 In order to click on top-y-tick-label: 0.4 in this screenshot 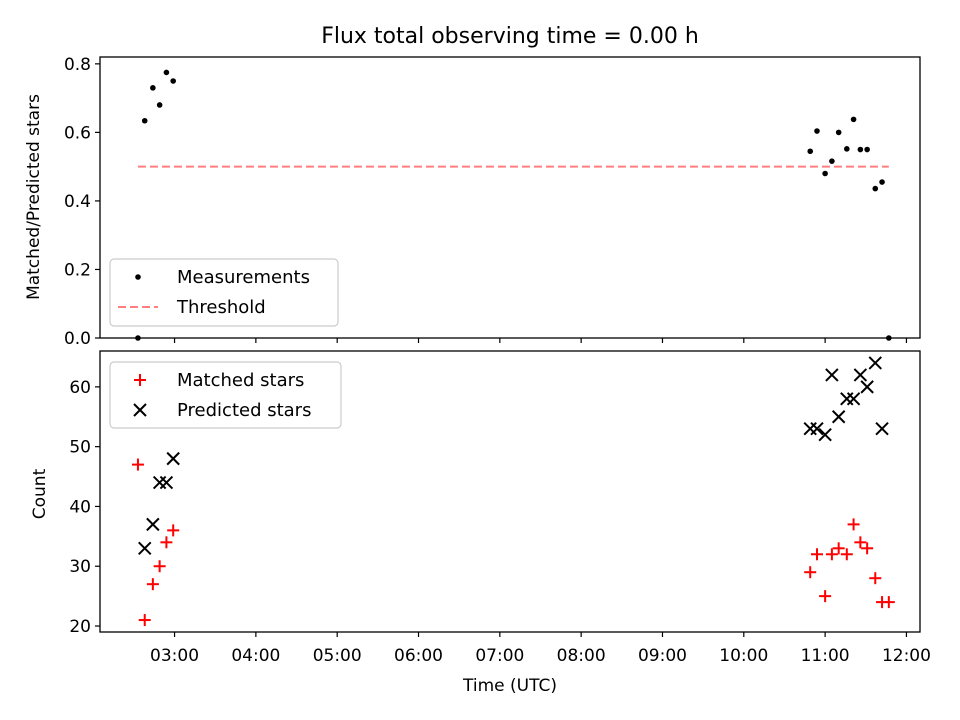, I will do `click(77, 202)`.